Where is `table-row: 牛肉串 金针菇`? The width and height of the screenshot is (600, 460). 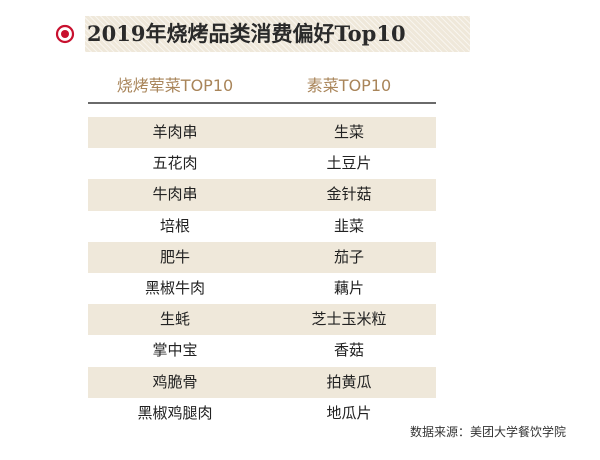
table-row: 牛肉串 金针菇 is located at coordinates (262, 195).